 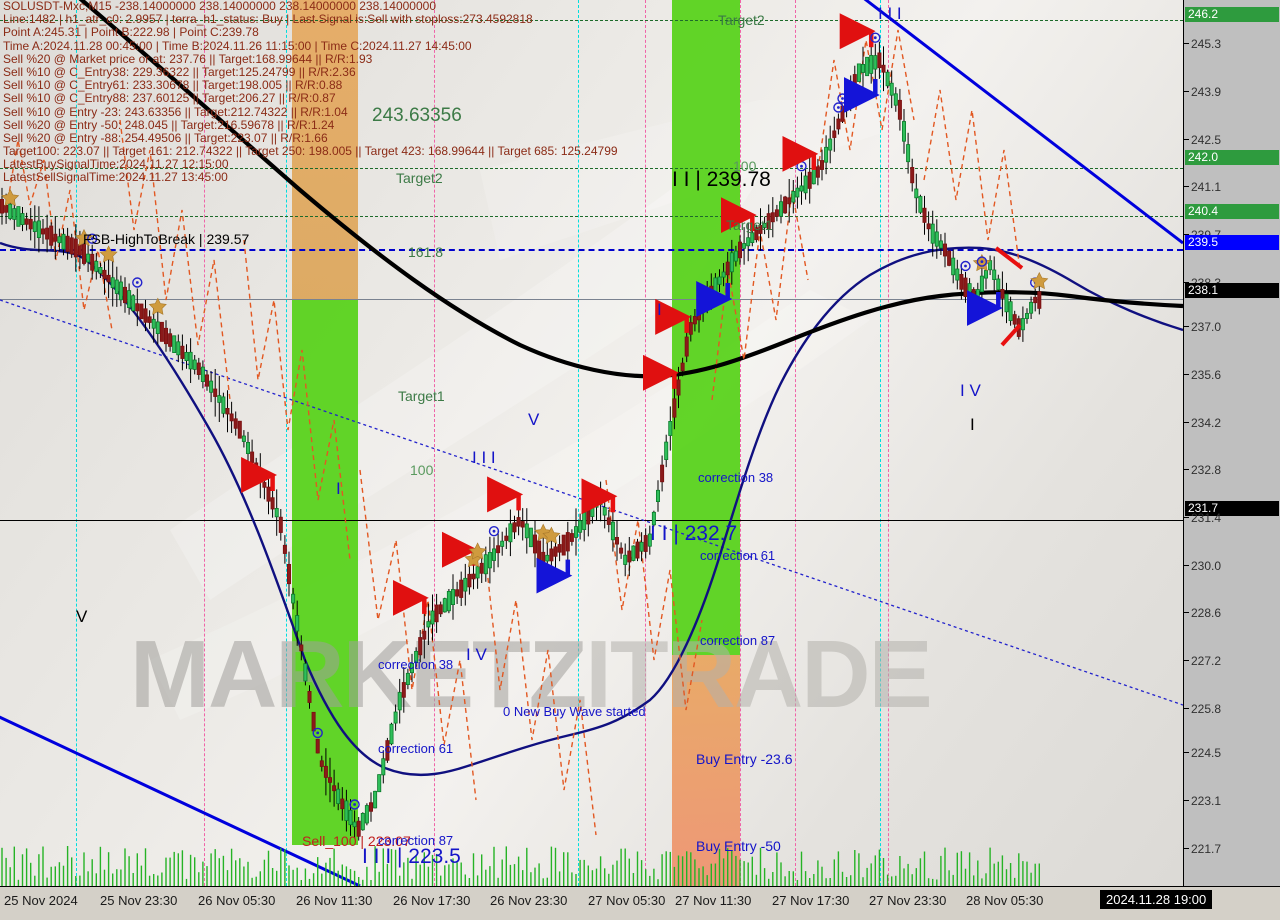 What do you see at coordinates (591, 168) in the screenshot?
I see `level-line-242-upper` at bounding box center [591, 168].